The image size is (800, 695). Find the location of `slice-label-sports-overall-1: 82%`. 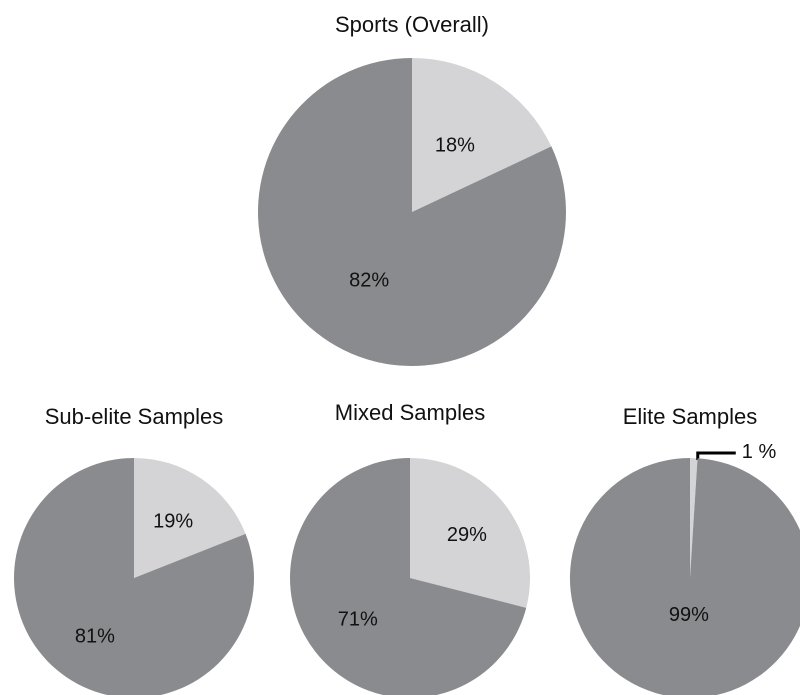

slice-label-sports-overall-1: 82% is located at coordinates (369, 281).